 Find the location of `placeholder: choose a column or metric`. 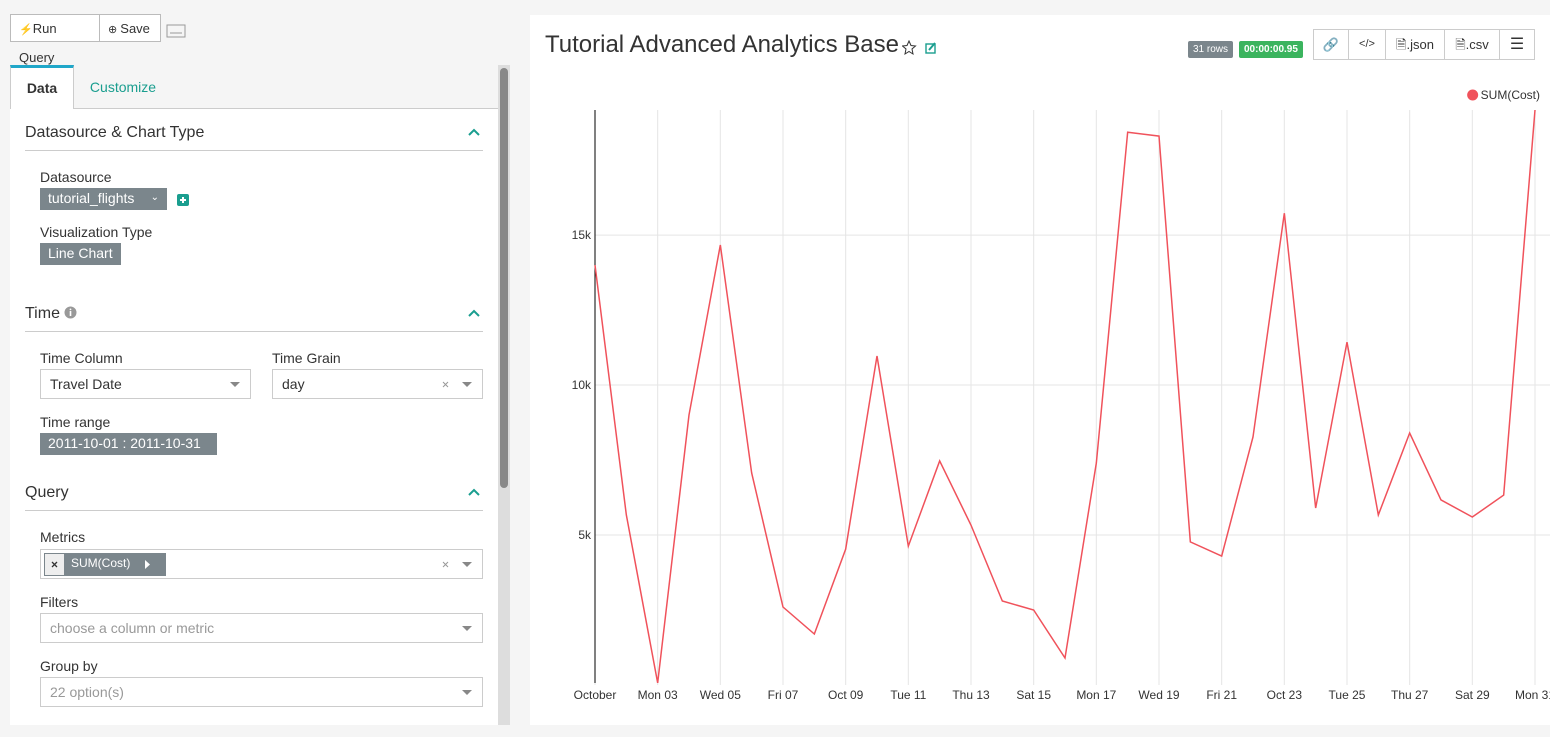

placeholder: choose a column or metric is located at coordinates (132, 628).